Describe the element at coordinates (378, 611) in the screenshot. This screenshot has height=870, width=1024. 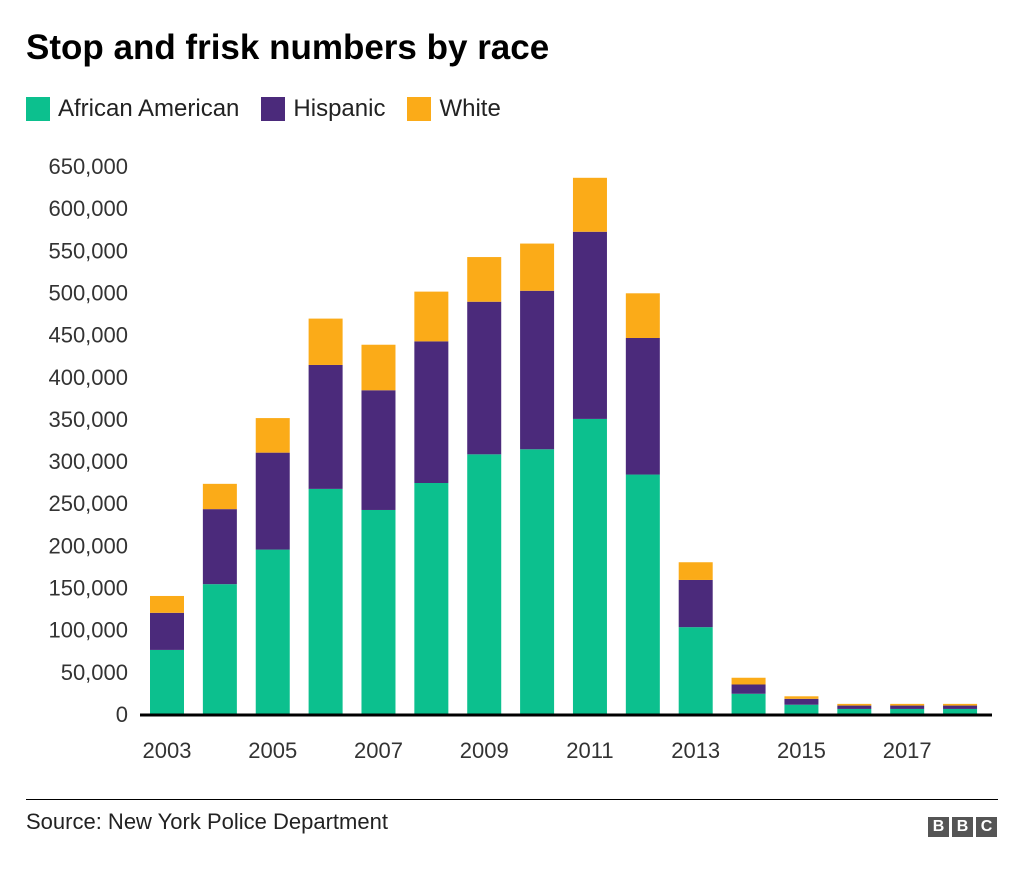
I see `bar-2007-african-american` at that location.